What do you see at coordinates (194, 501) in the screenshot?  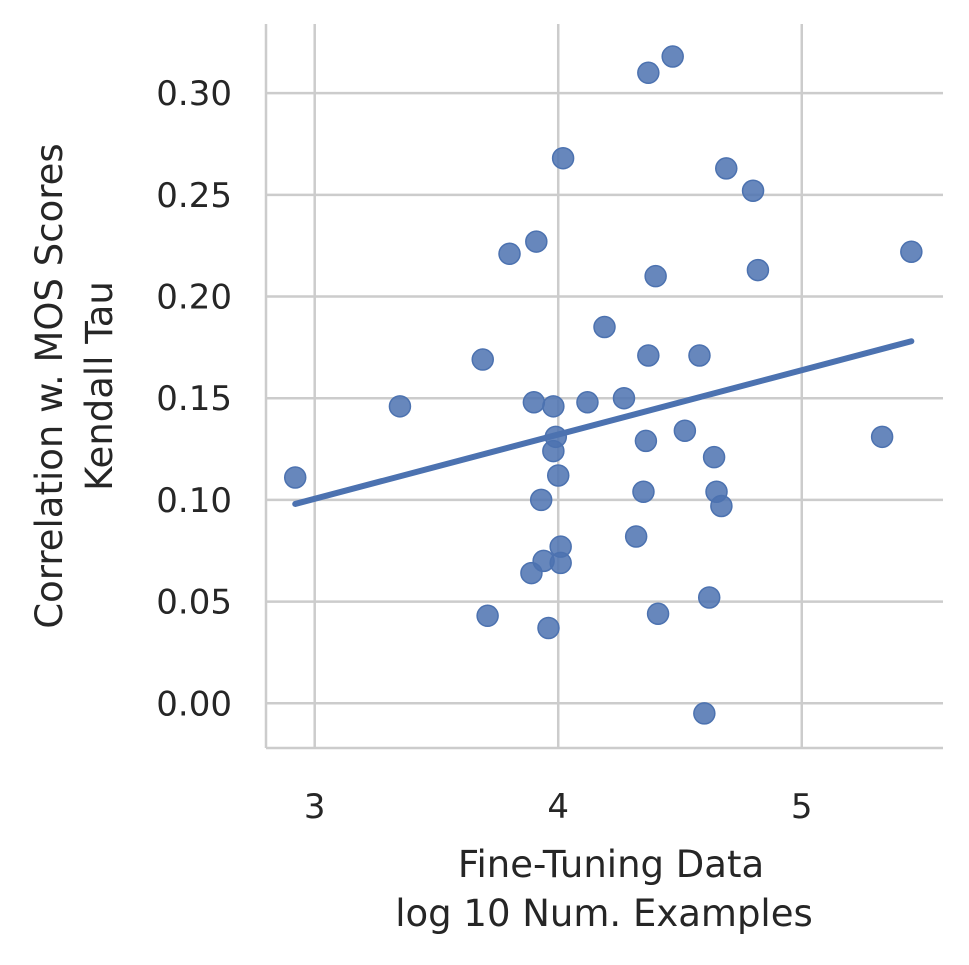 I see `y-tick-label: 0.10` at bounding box center [194, 501].